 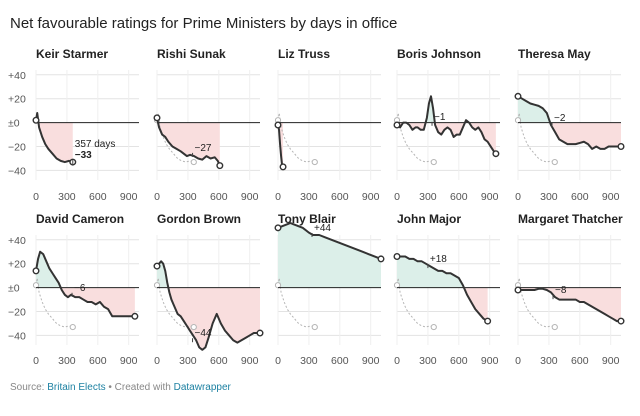 I want to click on reference-line-john-major, so click(x=415, y=302).